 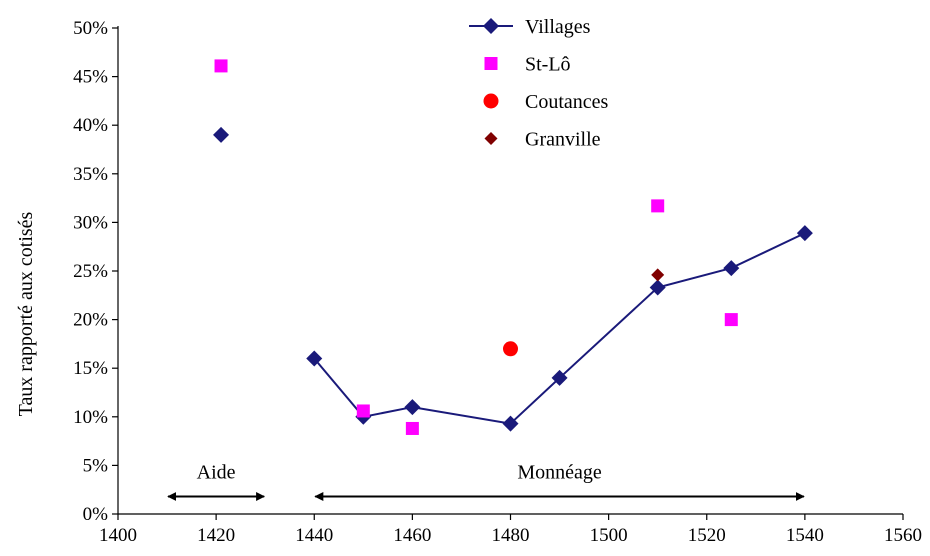 What do you see at coordinates (90, 222) in the screenshot?
I see `y-tick-label: 30%` at bounding box center [90, 222].